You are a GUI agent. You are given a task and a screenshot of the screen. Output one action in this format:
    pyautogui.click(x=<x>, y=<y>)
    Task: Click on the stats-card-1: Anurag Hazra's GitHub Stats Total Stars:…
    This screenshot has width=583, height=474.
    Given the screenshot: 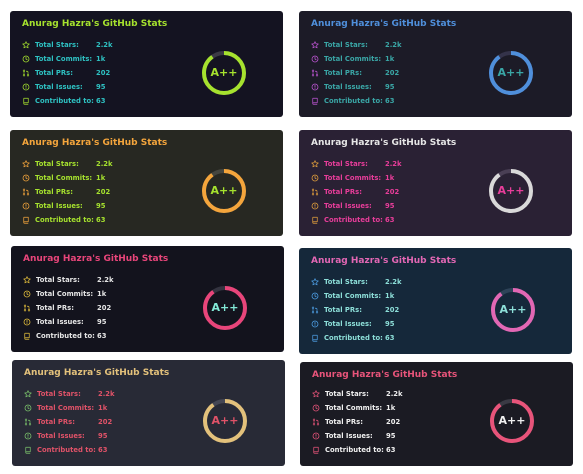 What is the action you would take?
    pyautogui.click(x=146, y=64)
    